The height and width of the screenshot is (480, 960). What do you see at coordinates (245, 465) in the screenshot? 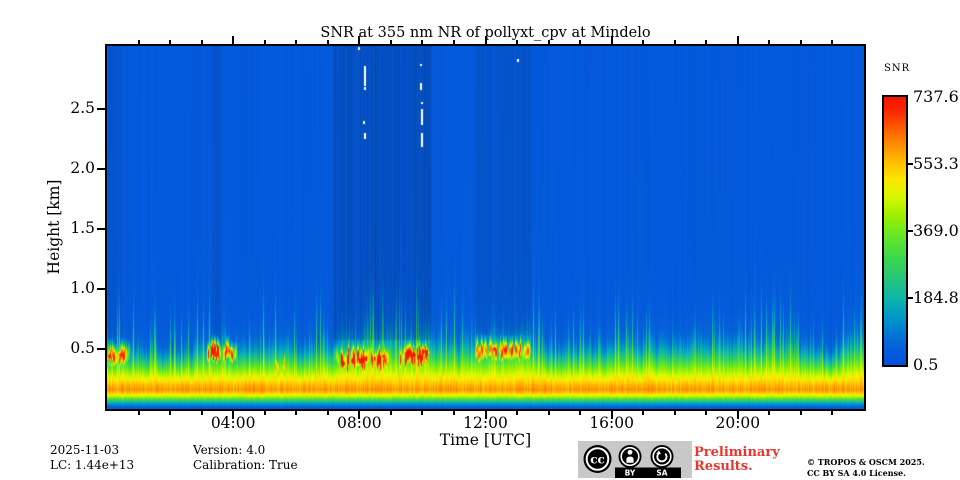
I see `footer-calibration: Calibration: True` at bounding box center [245, 465].